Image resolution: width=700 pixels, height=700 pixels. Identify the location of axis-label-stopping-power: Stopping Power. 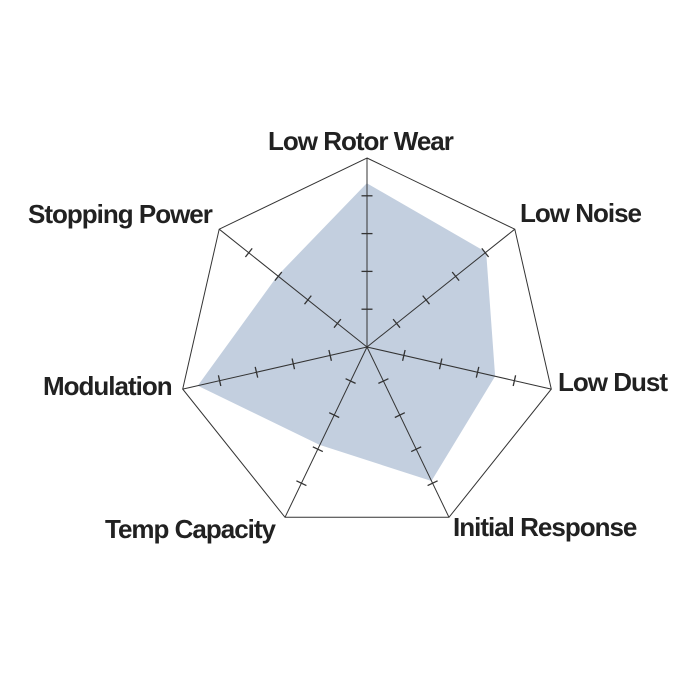
(120, 214).